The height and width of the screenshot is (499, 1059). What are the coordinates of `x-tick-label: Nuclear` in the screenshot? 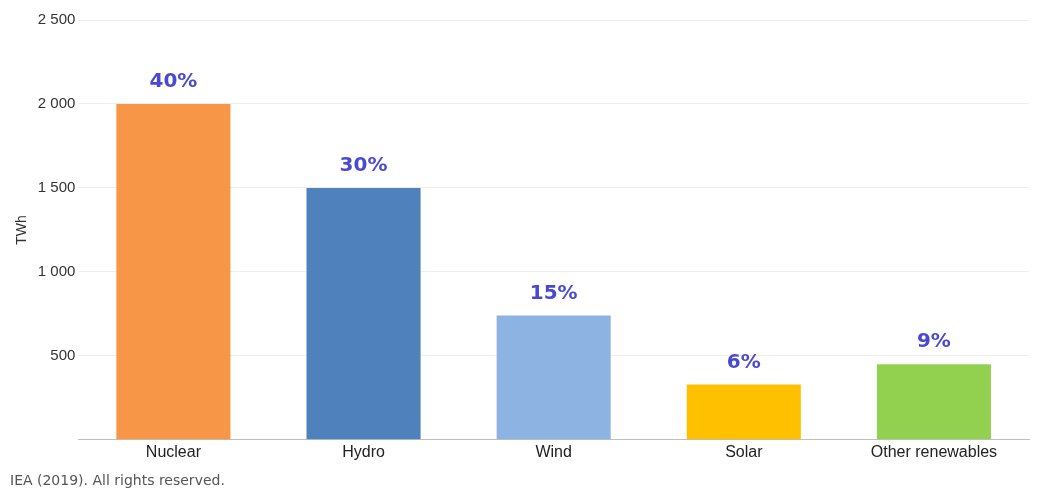 It's located at (173, 451).